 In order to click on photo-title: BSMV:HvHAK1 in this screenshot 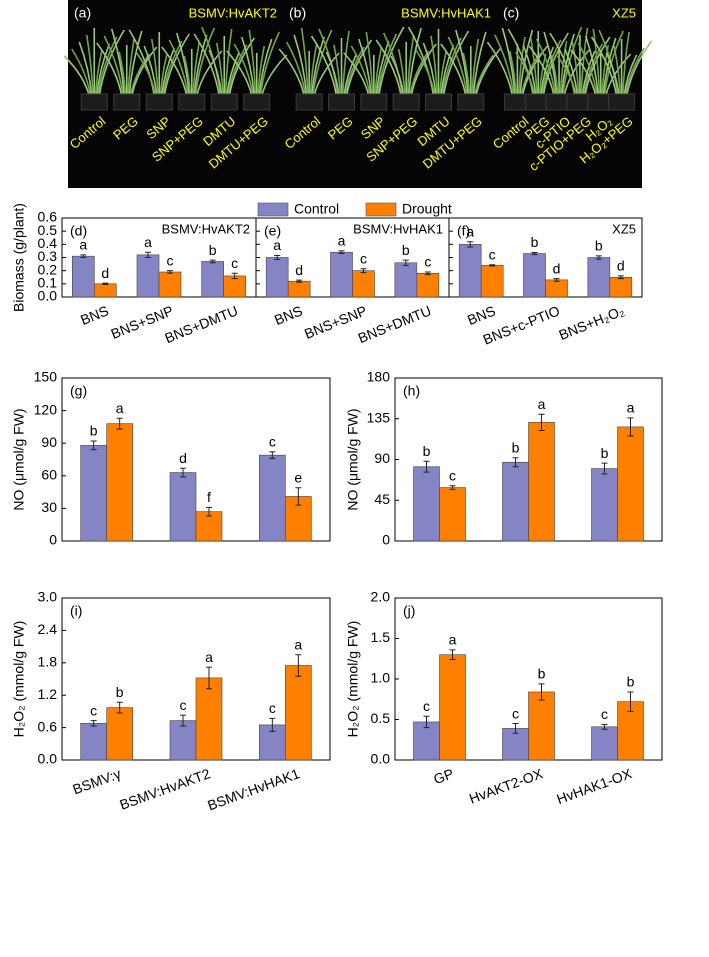, I will do `click(446, 12)`.